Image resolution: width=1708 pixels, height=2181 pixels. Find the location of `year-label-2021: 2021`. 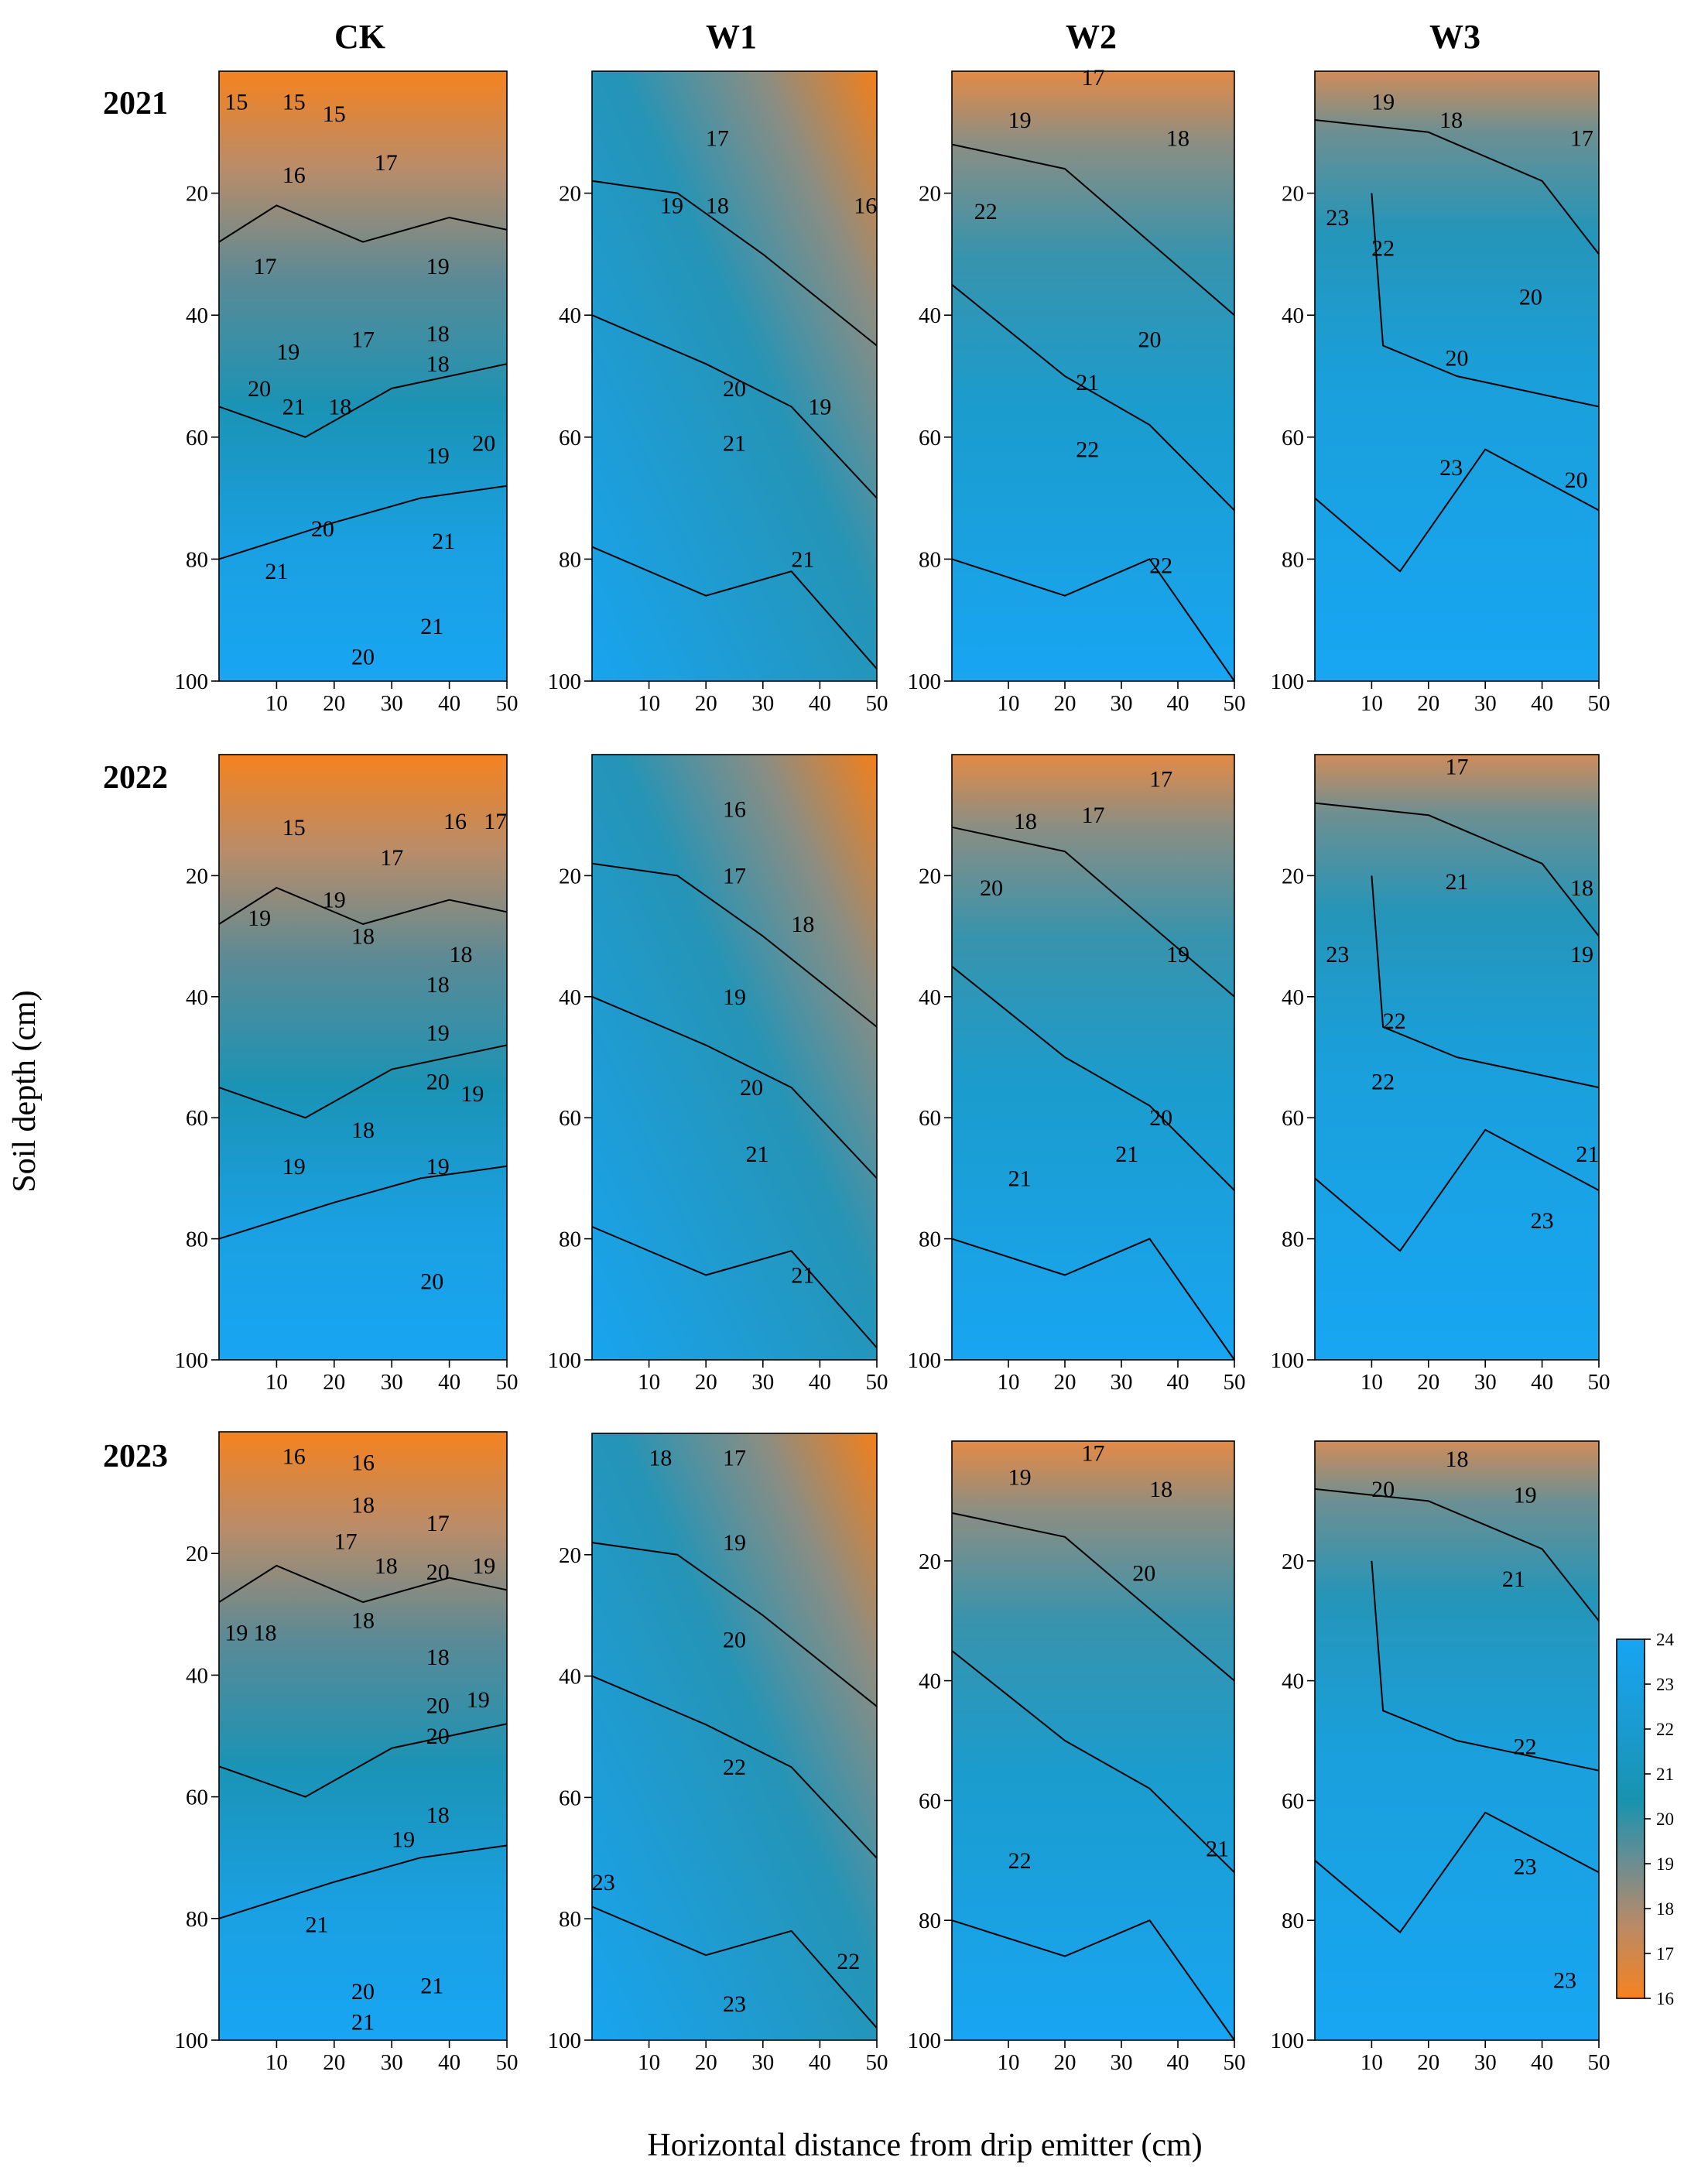

year-label-2021: 2021 is located at coordinates (136, 104).